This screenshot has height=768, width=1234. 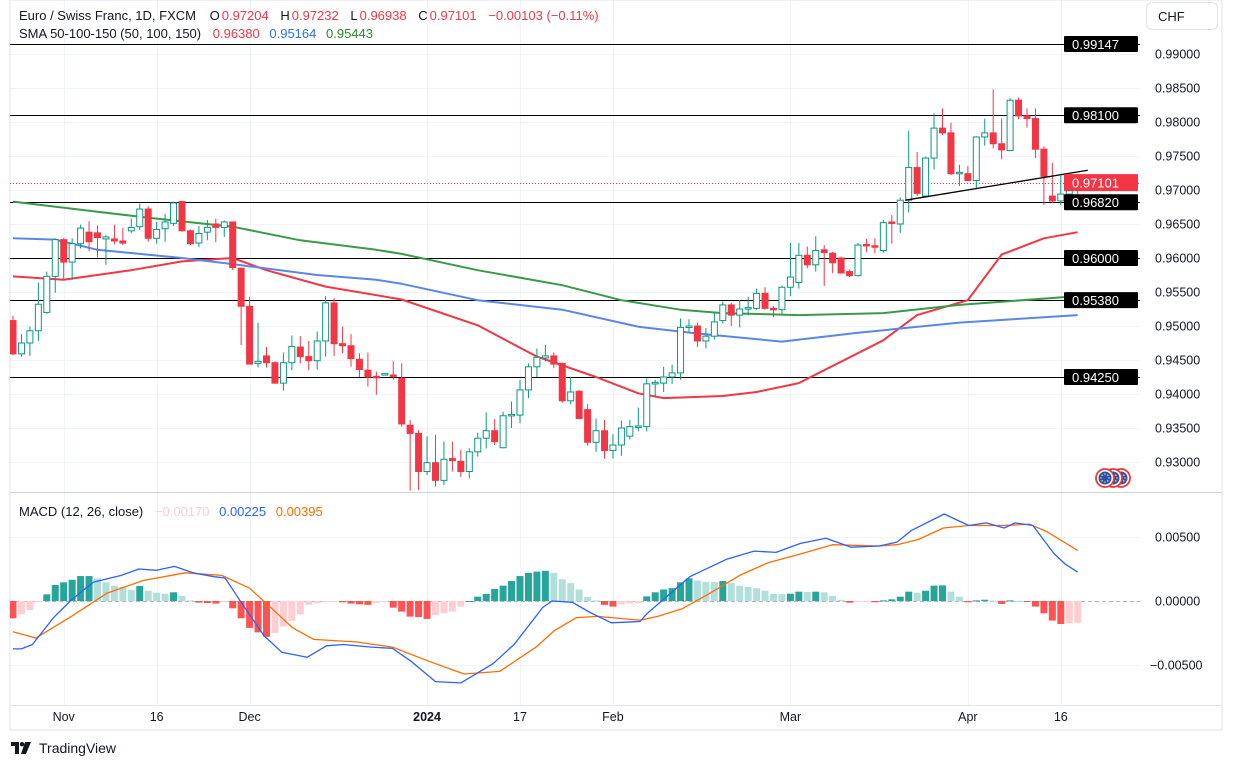 What do you see at coordinates (1177, 89) in the screenshot?
I see `price-tick-label: 0.98500` at bounding box center [1177, 89].